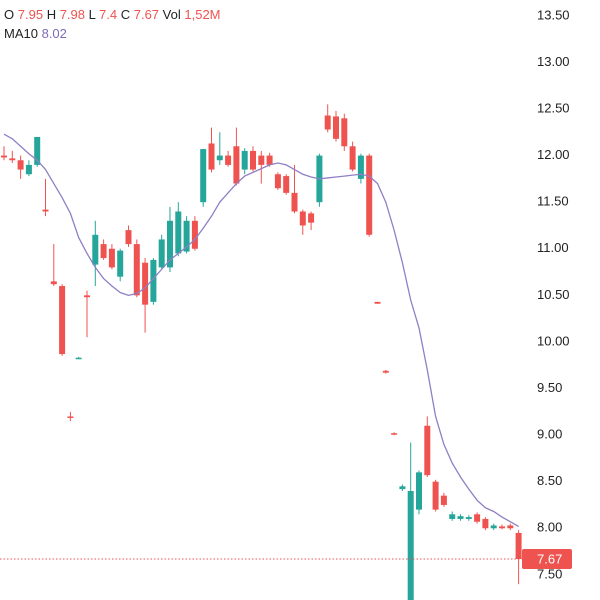 The width and height of the screenshot is (600, 600). Describe the element at coordinates (51, 14) in the screenshot. I see `label: H` at that location.